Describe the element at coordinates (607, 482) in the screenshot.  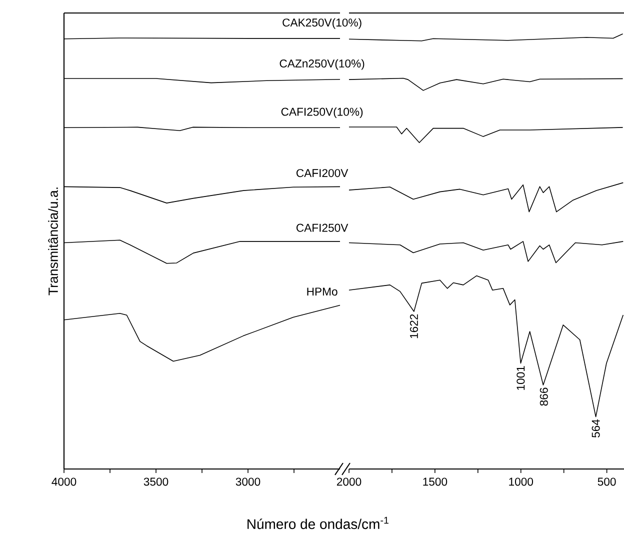
I see `x-tick-label: 500` at that location.